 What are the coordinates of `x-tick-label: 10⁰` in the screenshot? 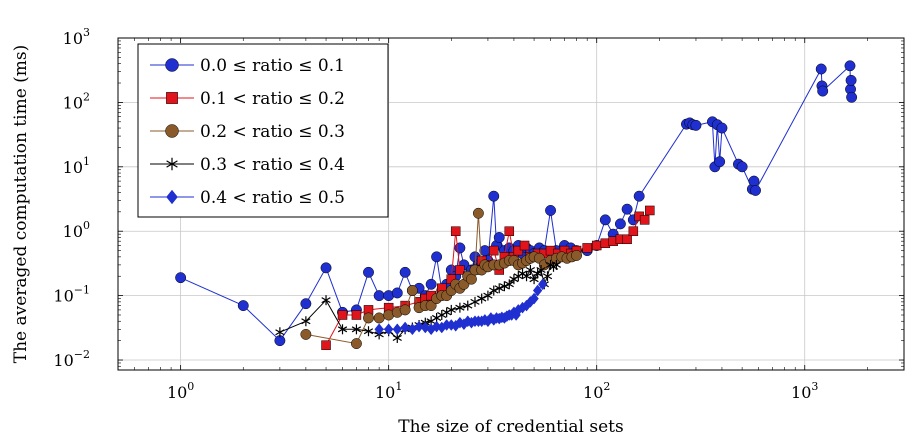 It's located at (180, 391).